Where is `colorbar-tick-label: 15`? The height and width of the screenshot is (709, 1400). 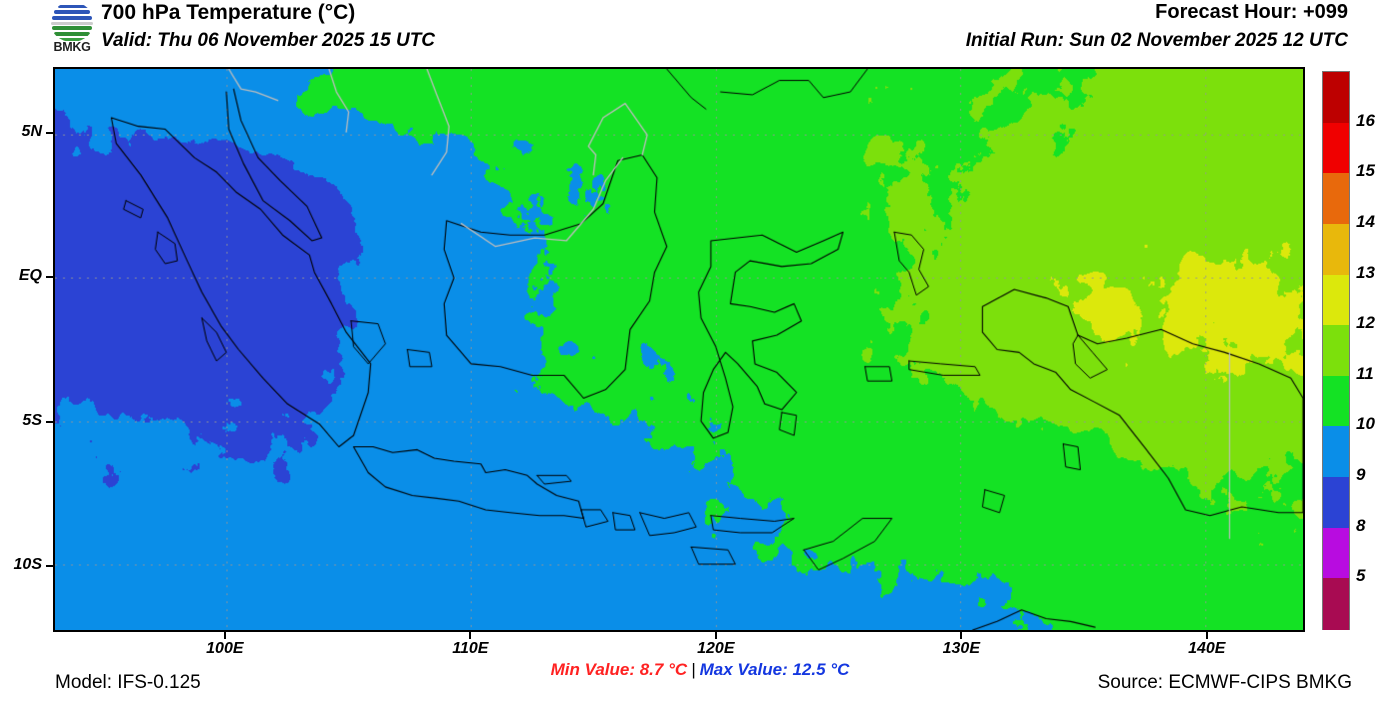 colorbar-tick-label: 15 is located at coordinates (1365, 171).